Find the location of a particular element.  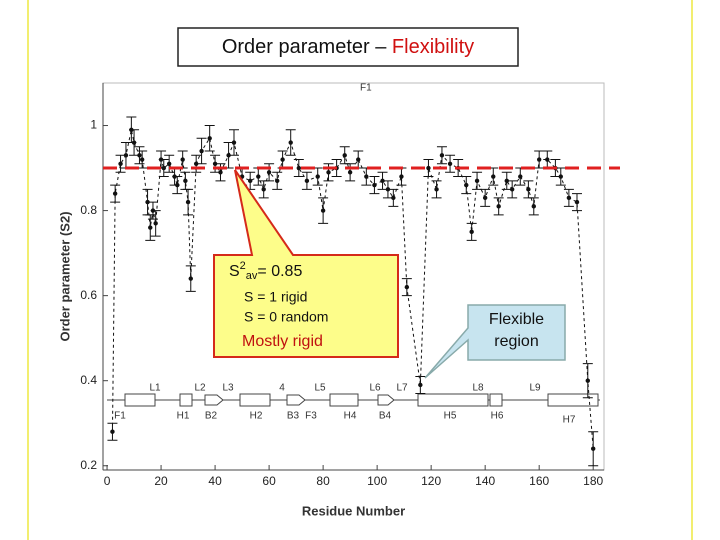

structure-label: 4 is located at coordinates (282, 388).